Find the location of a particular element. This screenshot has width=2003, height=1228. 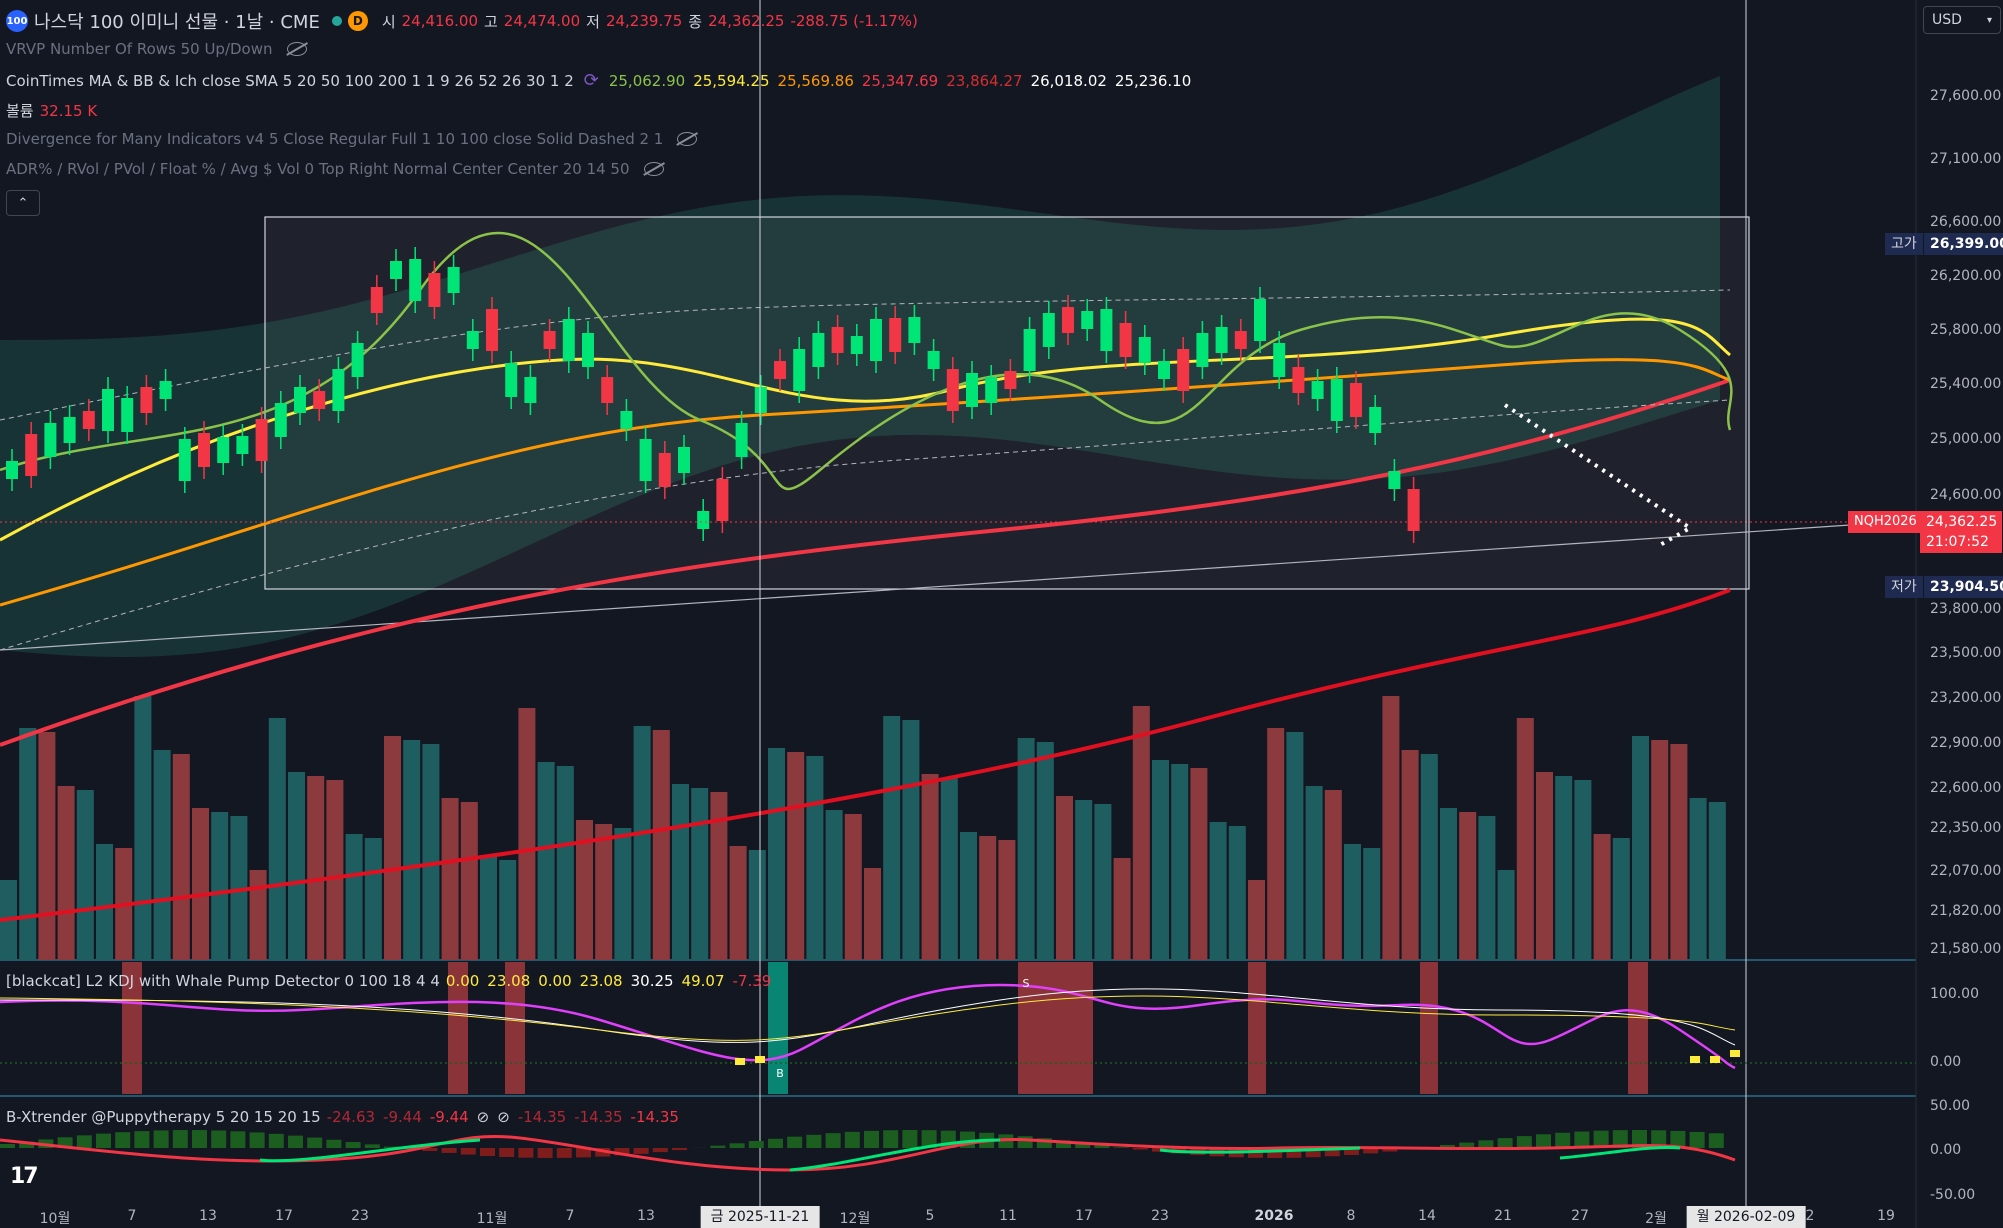

legend-value: 23,864.27 is located at coordinates (984, 80).